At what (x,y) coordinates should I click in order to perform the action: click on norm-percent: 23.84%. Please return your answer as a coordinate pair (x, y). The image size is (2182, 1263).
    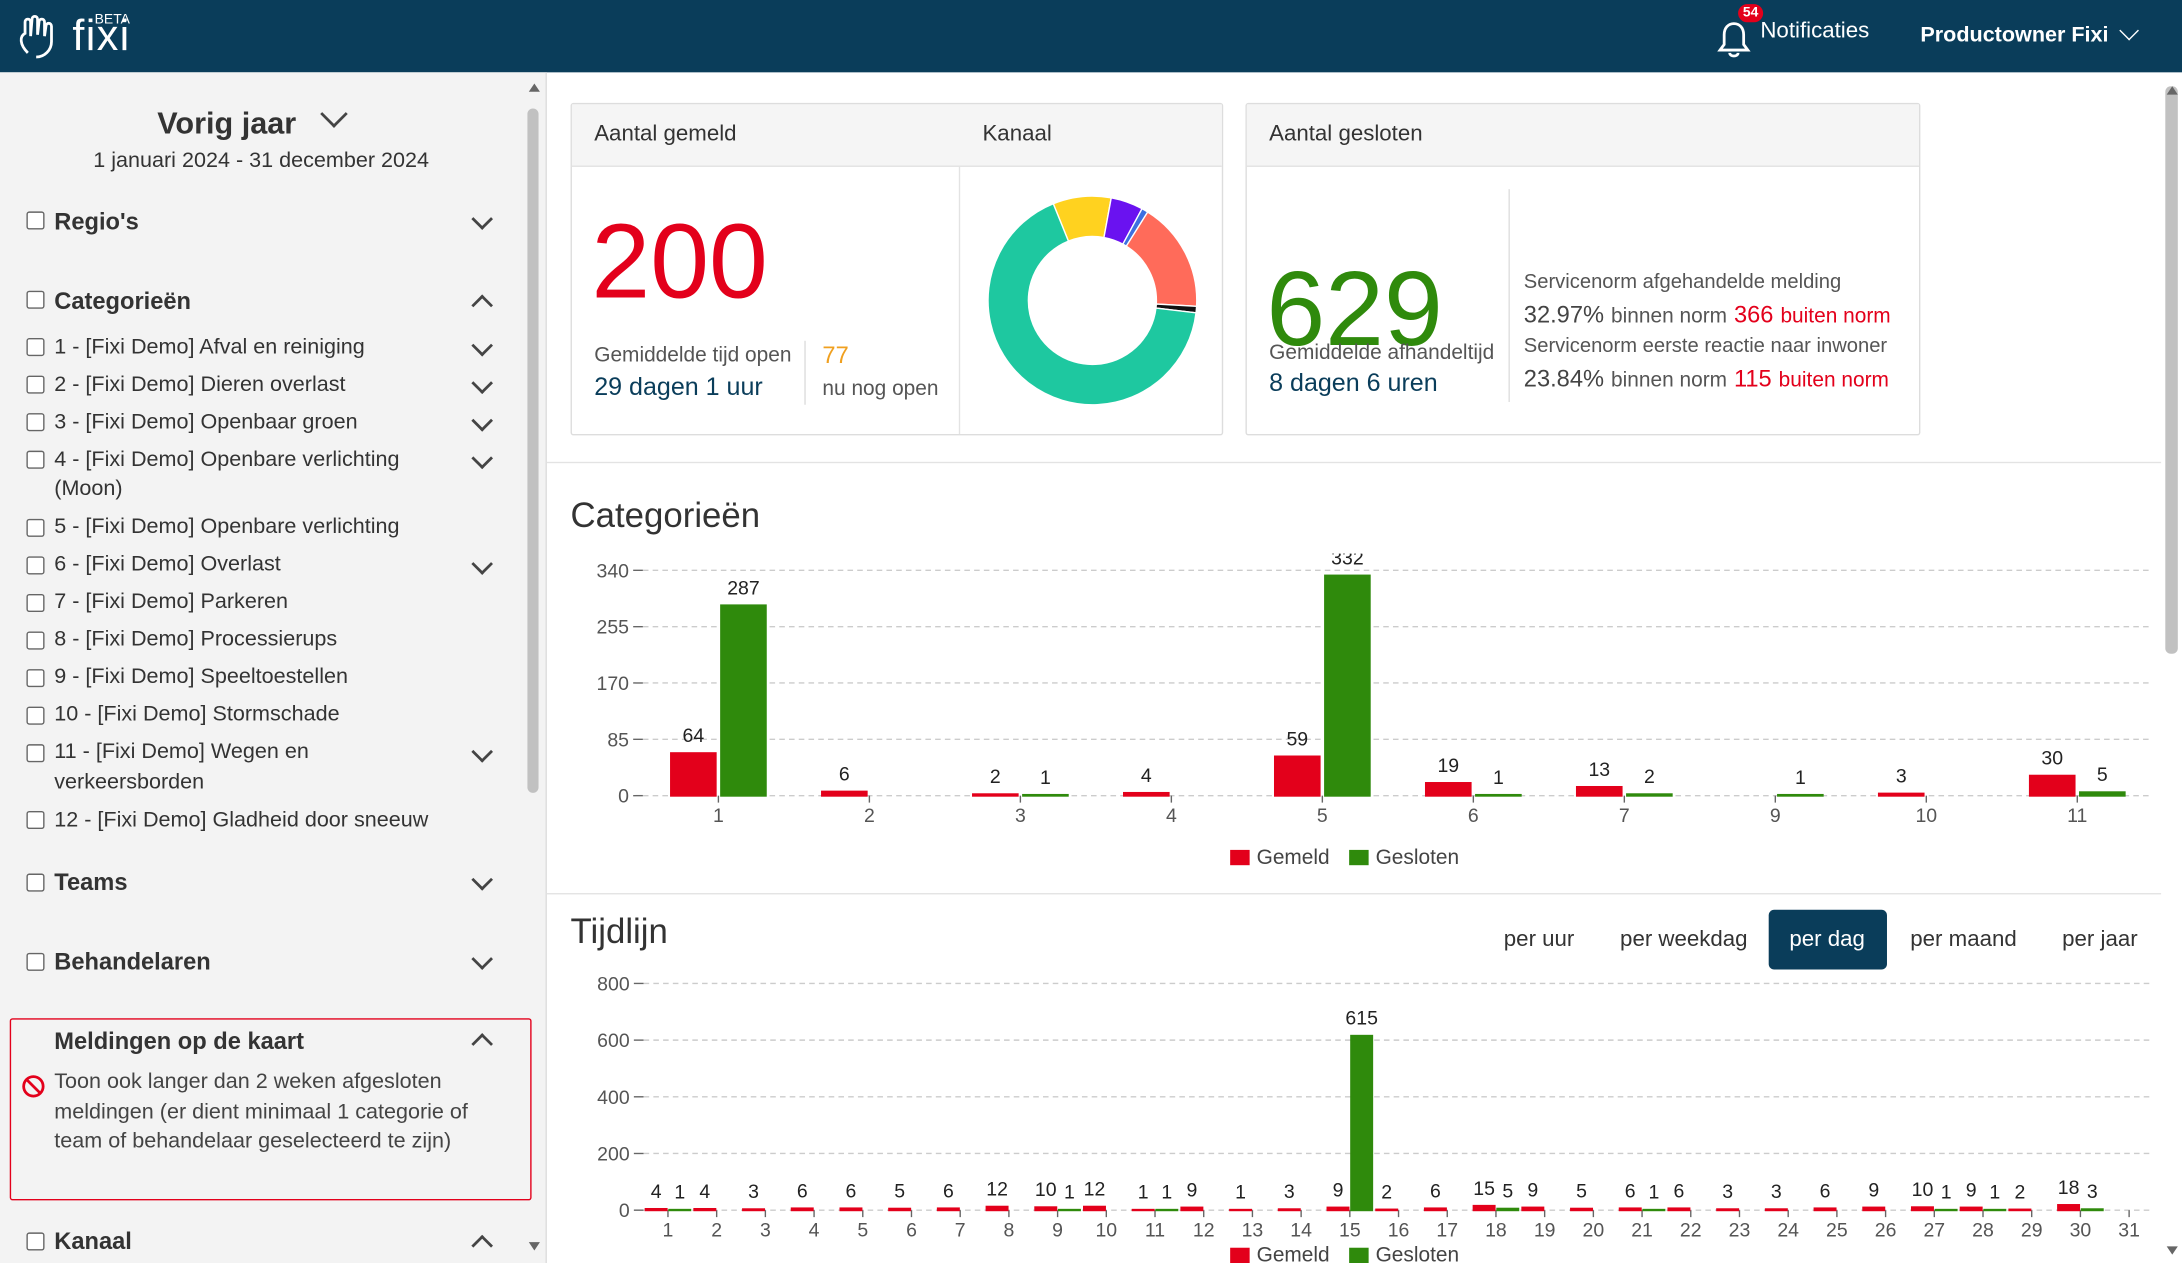
    Looking at the image, I should click on (1564, 379).